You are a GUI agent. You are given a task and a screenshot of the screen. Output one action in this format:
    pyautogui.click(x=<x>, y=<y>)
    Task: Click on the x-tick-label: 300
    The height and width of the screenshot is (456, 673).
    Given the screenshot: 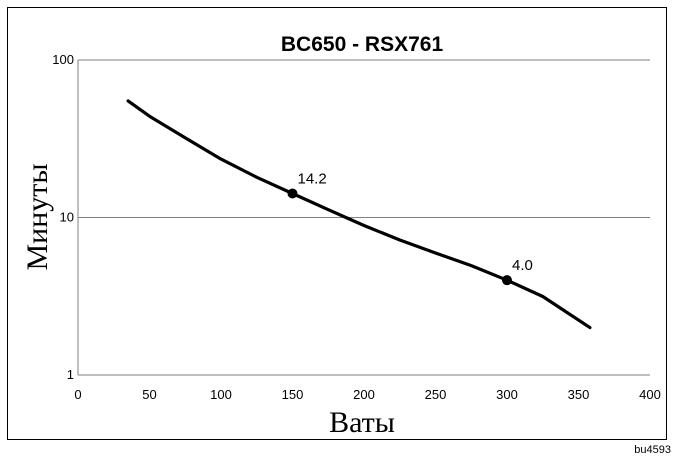 What is the action you would take?
    pyautogui.click(x=507, y=394)
    